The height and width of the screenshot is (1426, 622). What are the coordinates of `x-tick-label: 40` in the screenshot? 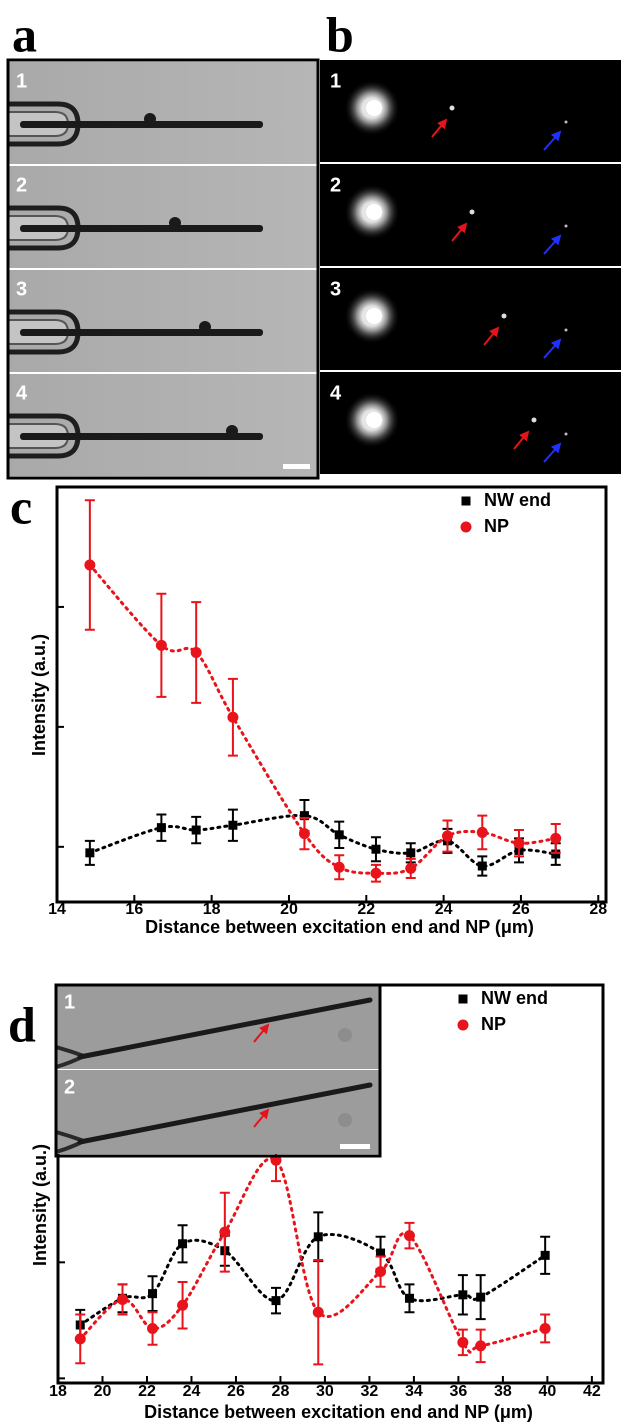 It's located at (547, 1391).